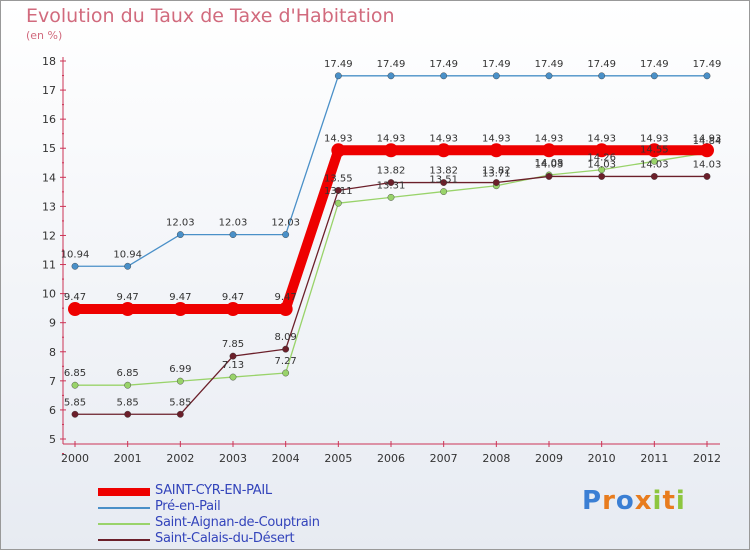 Image resolution: width=750 pixels, height=550 pixels. What do you see at coordinates (49, 265) in the screenshot?
I see `y-tick-label: 11` at bounding box center [49, 265].